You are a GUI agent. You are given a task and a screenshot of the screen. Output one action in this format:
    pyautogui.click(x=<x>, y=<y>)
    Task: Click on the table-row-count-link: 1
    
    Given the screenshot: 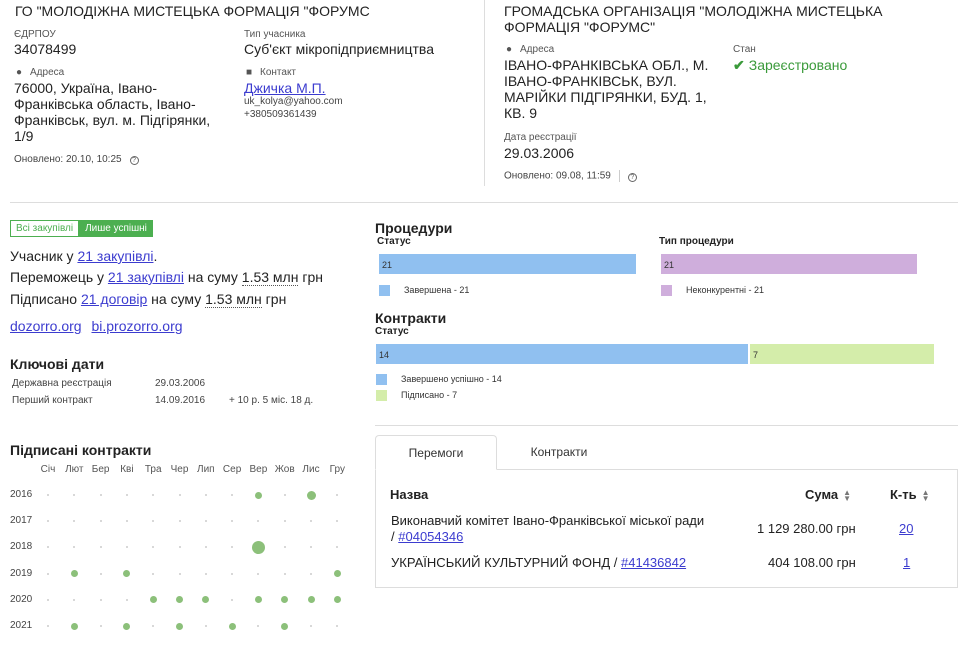 What is the action you would take?
    pyautogui.click(x=907, y=562)
    